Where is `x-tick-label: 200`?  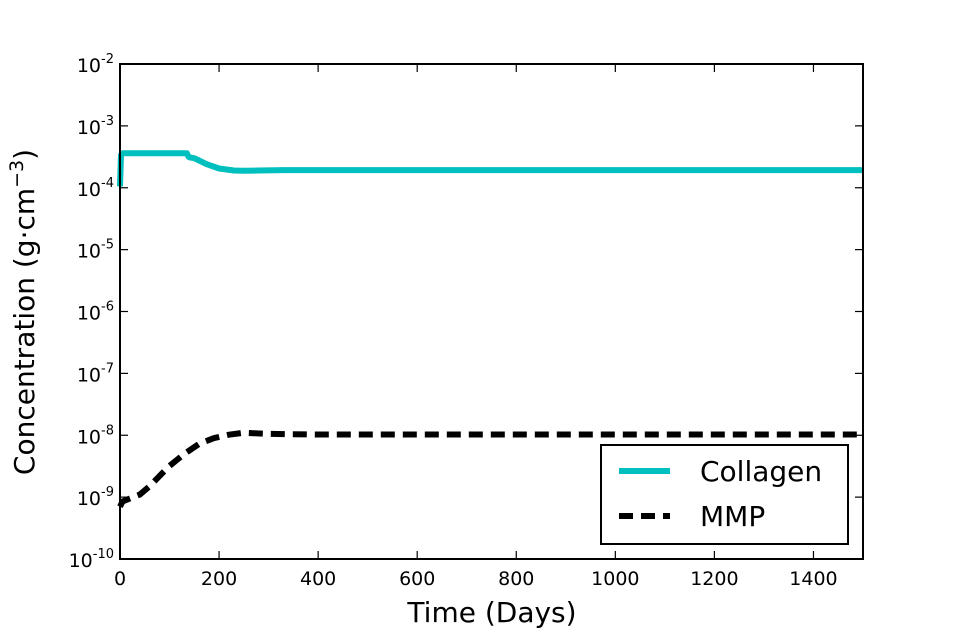
x-tick-label: 200 is located at coordinates (219, 579).